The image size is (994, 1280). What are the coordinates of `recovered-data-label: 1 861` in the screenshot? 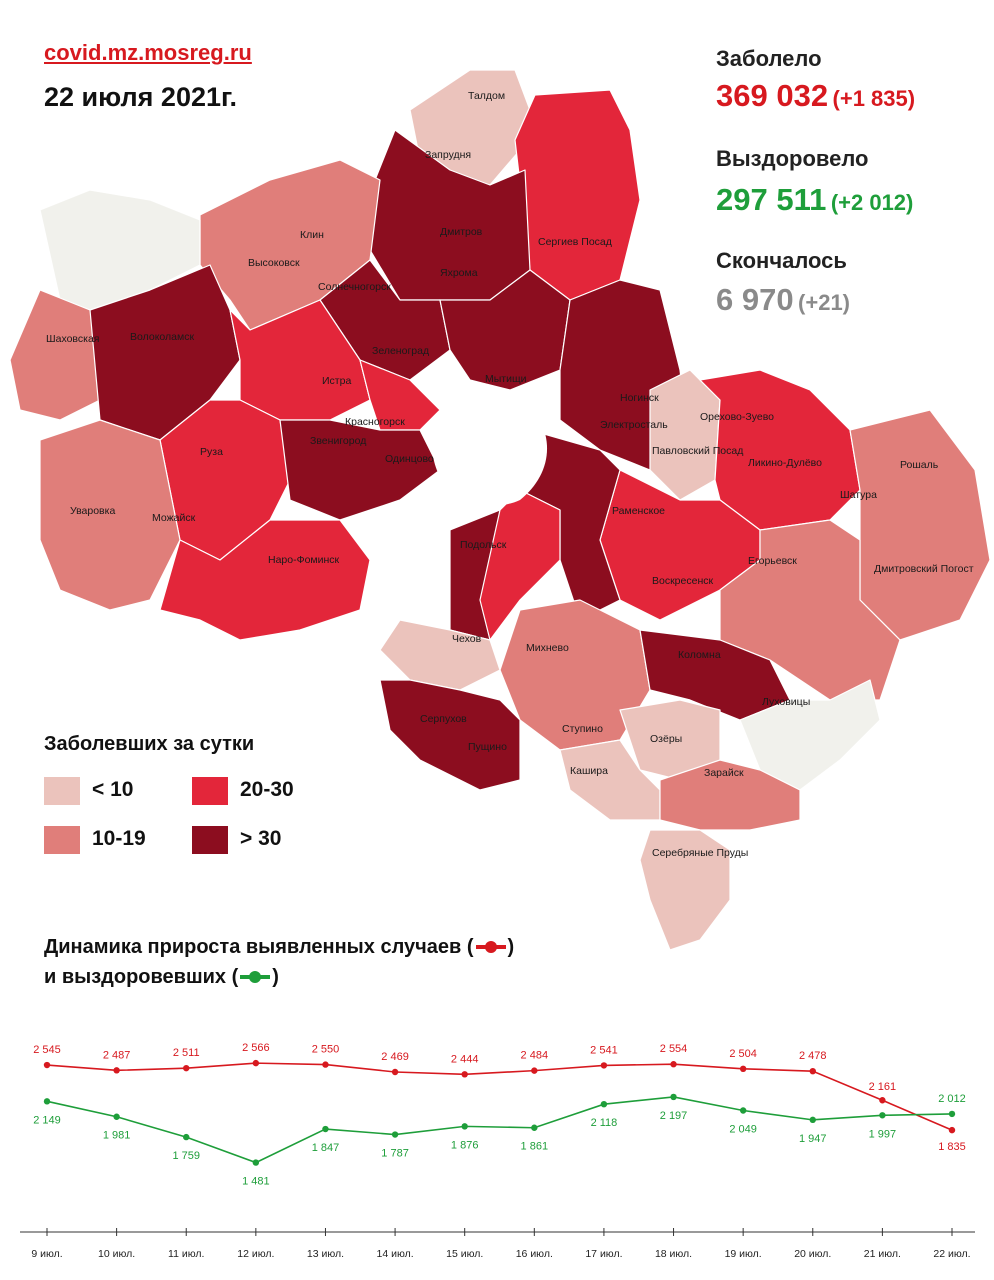 It's located at (535, 1147).